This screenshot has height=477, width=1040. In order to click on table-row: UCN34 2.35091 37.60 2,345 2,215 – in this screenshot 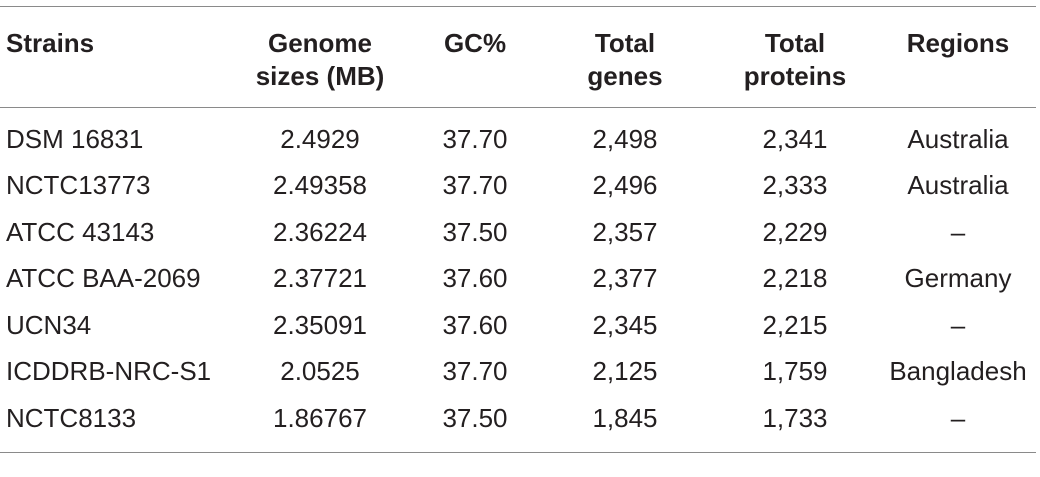, I will do `click(518, 325)`.